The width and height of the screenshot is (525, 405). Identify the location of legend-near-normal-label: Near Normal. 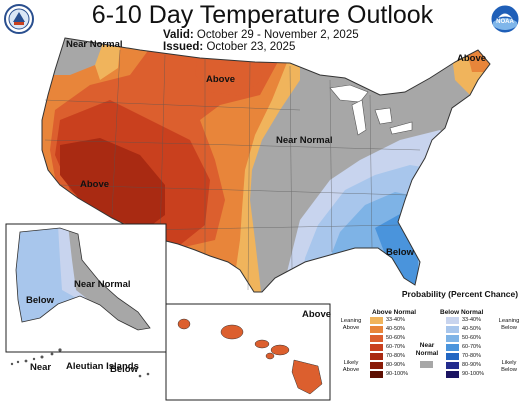
(427, 349).